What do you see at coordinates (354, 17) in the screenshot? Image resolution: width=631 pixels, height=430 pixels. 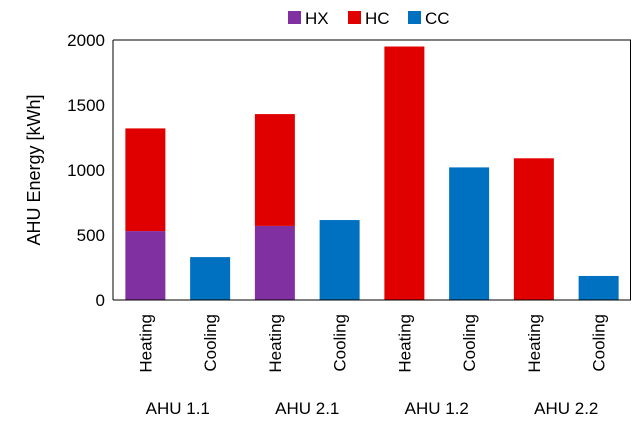 I see `legend-swatch-hc` at bounding box center [354, 17].